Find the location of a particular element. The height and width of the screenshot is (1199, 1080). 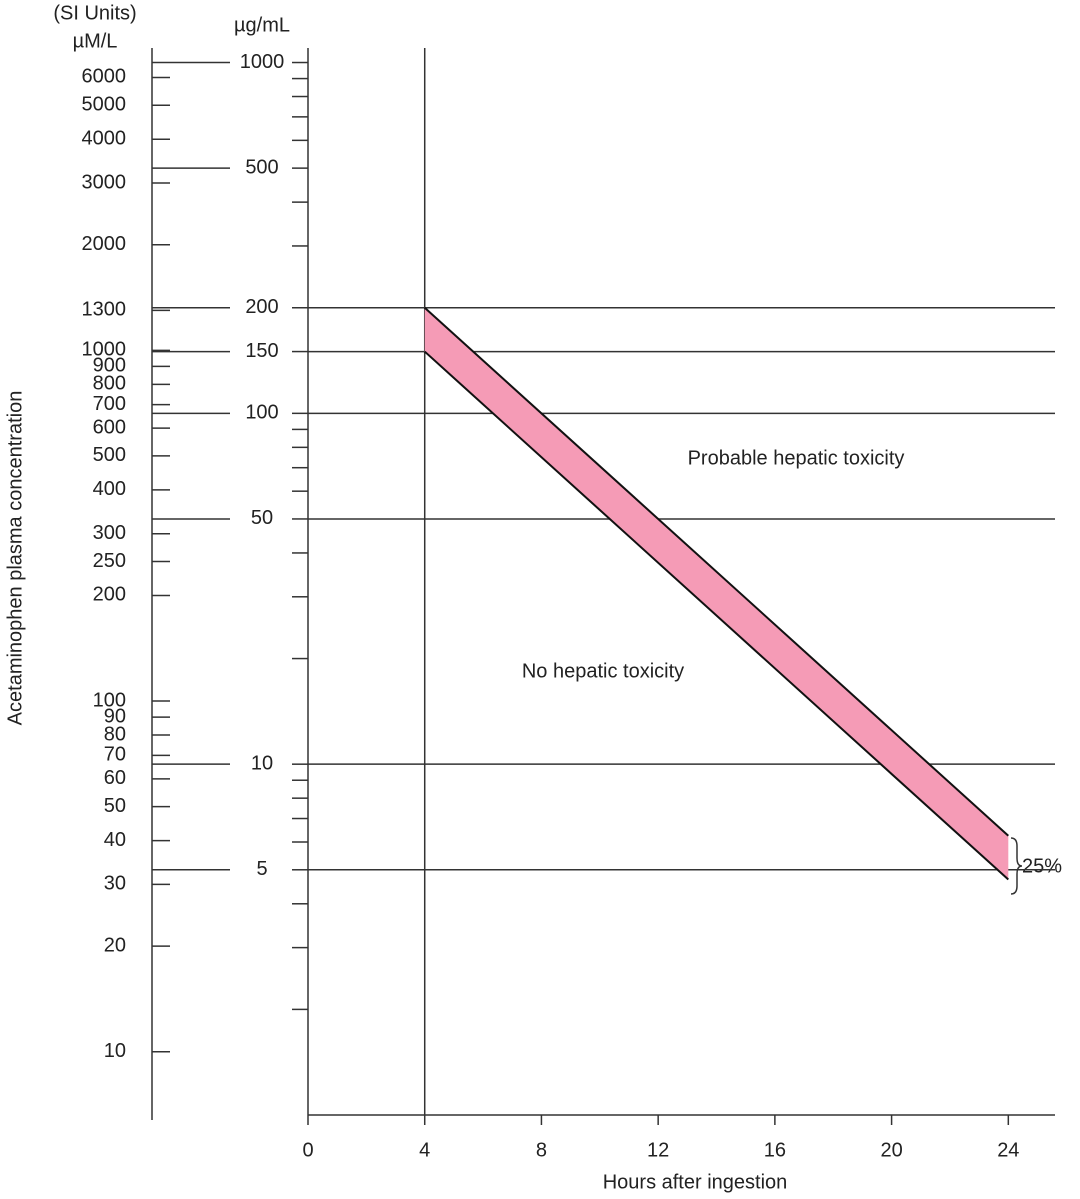

y2-axis-label: (SI Units) is located at coordinates (94, 13).